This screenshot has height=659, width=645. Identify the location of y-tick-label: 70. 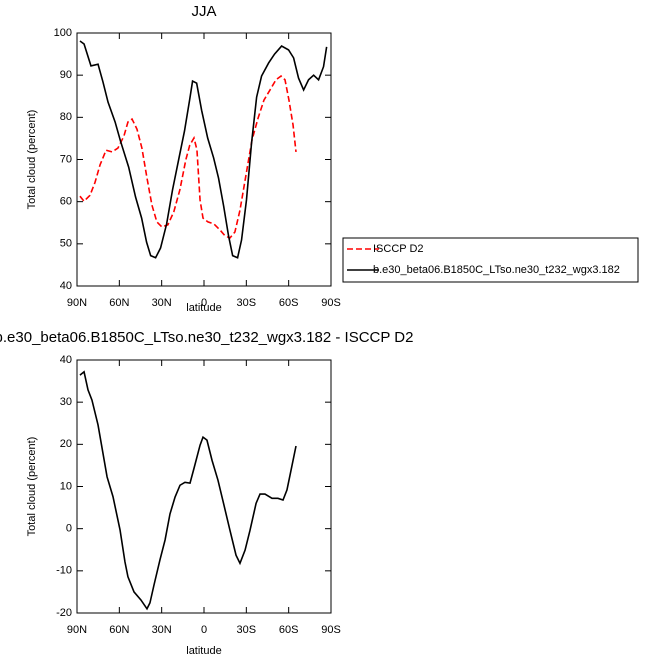
(66, 159).